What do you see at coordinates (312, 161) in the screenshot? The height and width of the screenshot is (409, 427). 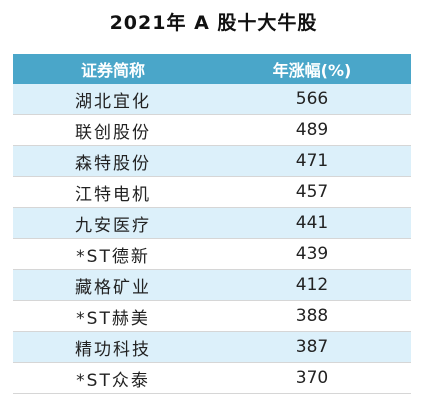 I see `gain-value-cell: 471` at bounding box center [312, 161].